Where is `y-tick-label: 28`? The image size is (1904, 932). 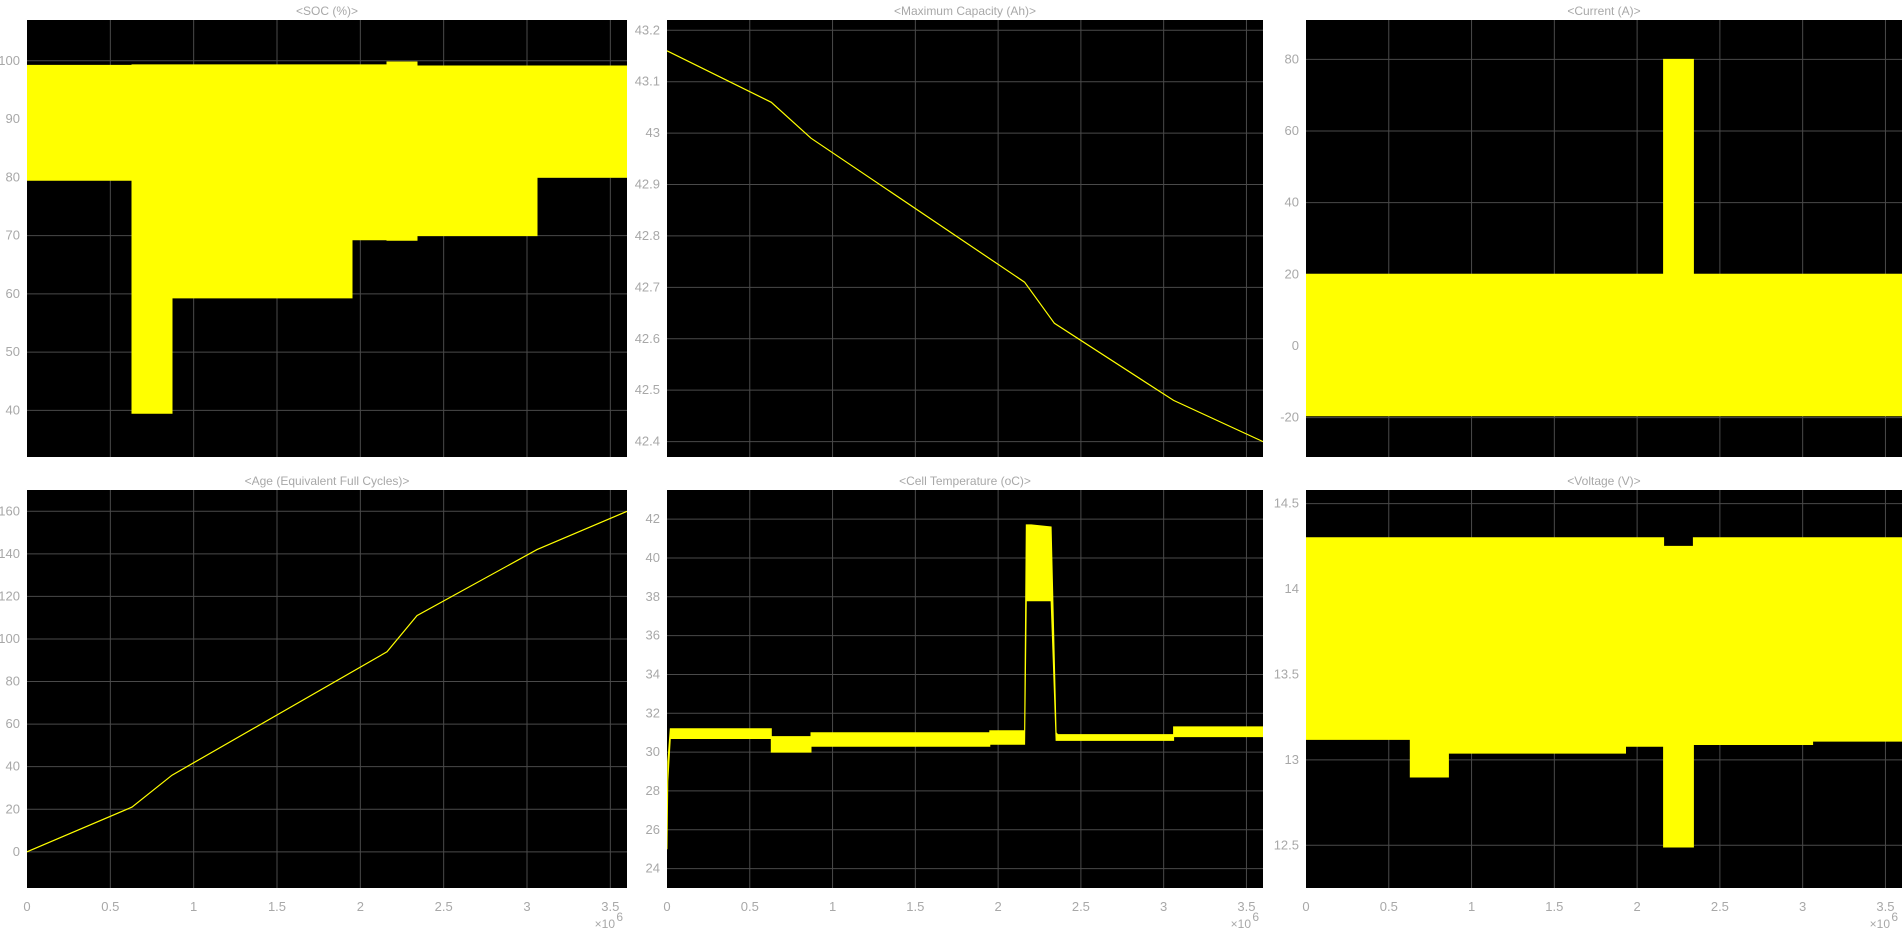
y-tick-label: 28 is located at coordinates (653, 790).